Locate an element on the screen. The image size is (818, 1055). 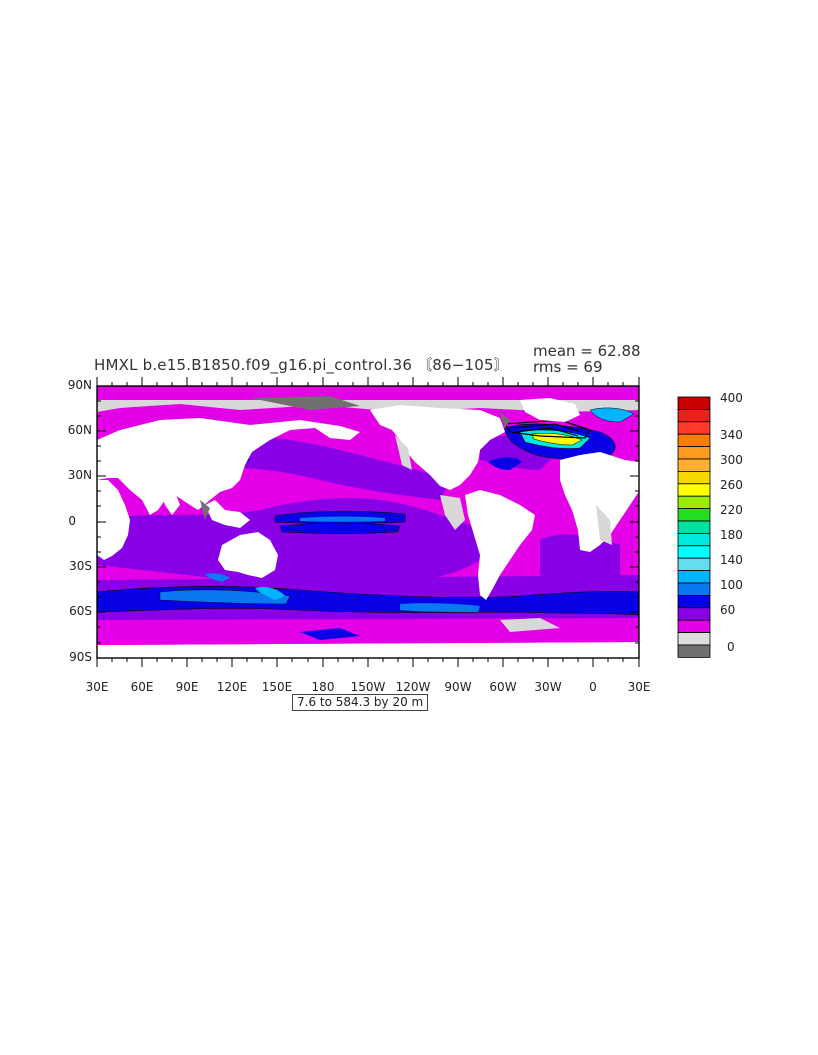
equatorial-band-south is located at coordinates (340, 528).